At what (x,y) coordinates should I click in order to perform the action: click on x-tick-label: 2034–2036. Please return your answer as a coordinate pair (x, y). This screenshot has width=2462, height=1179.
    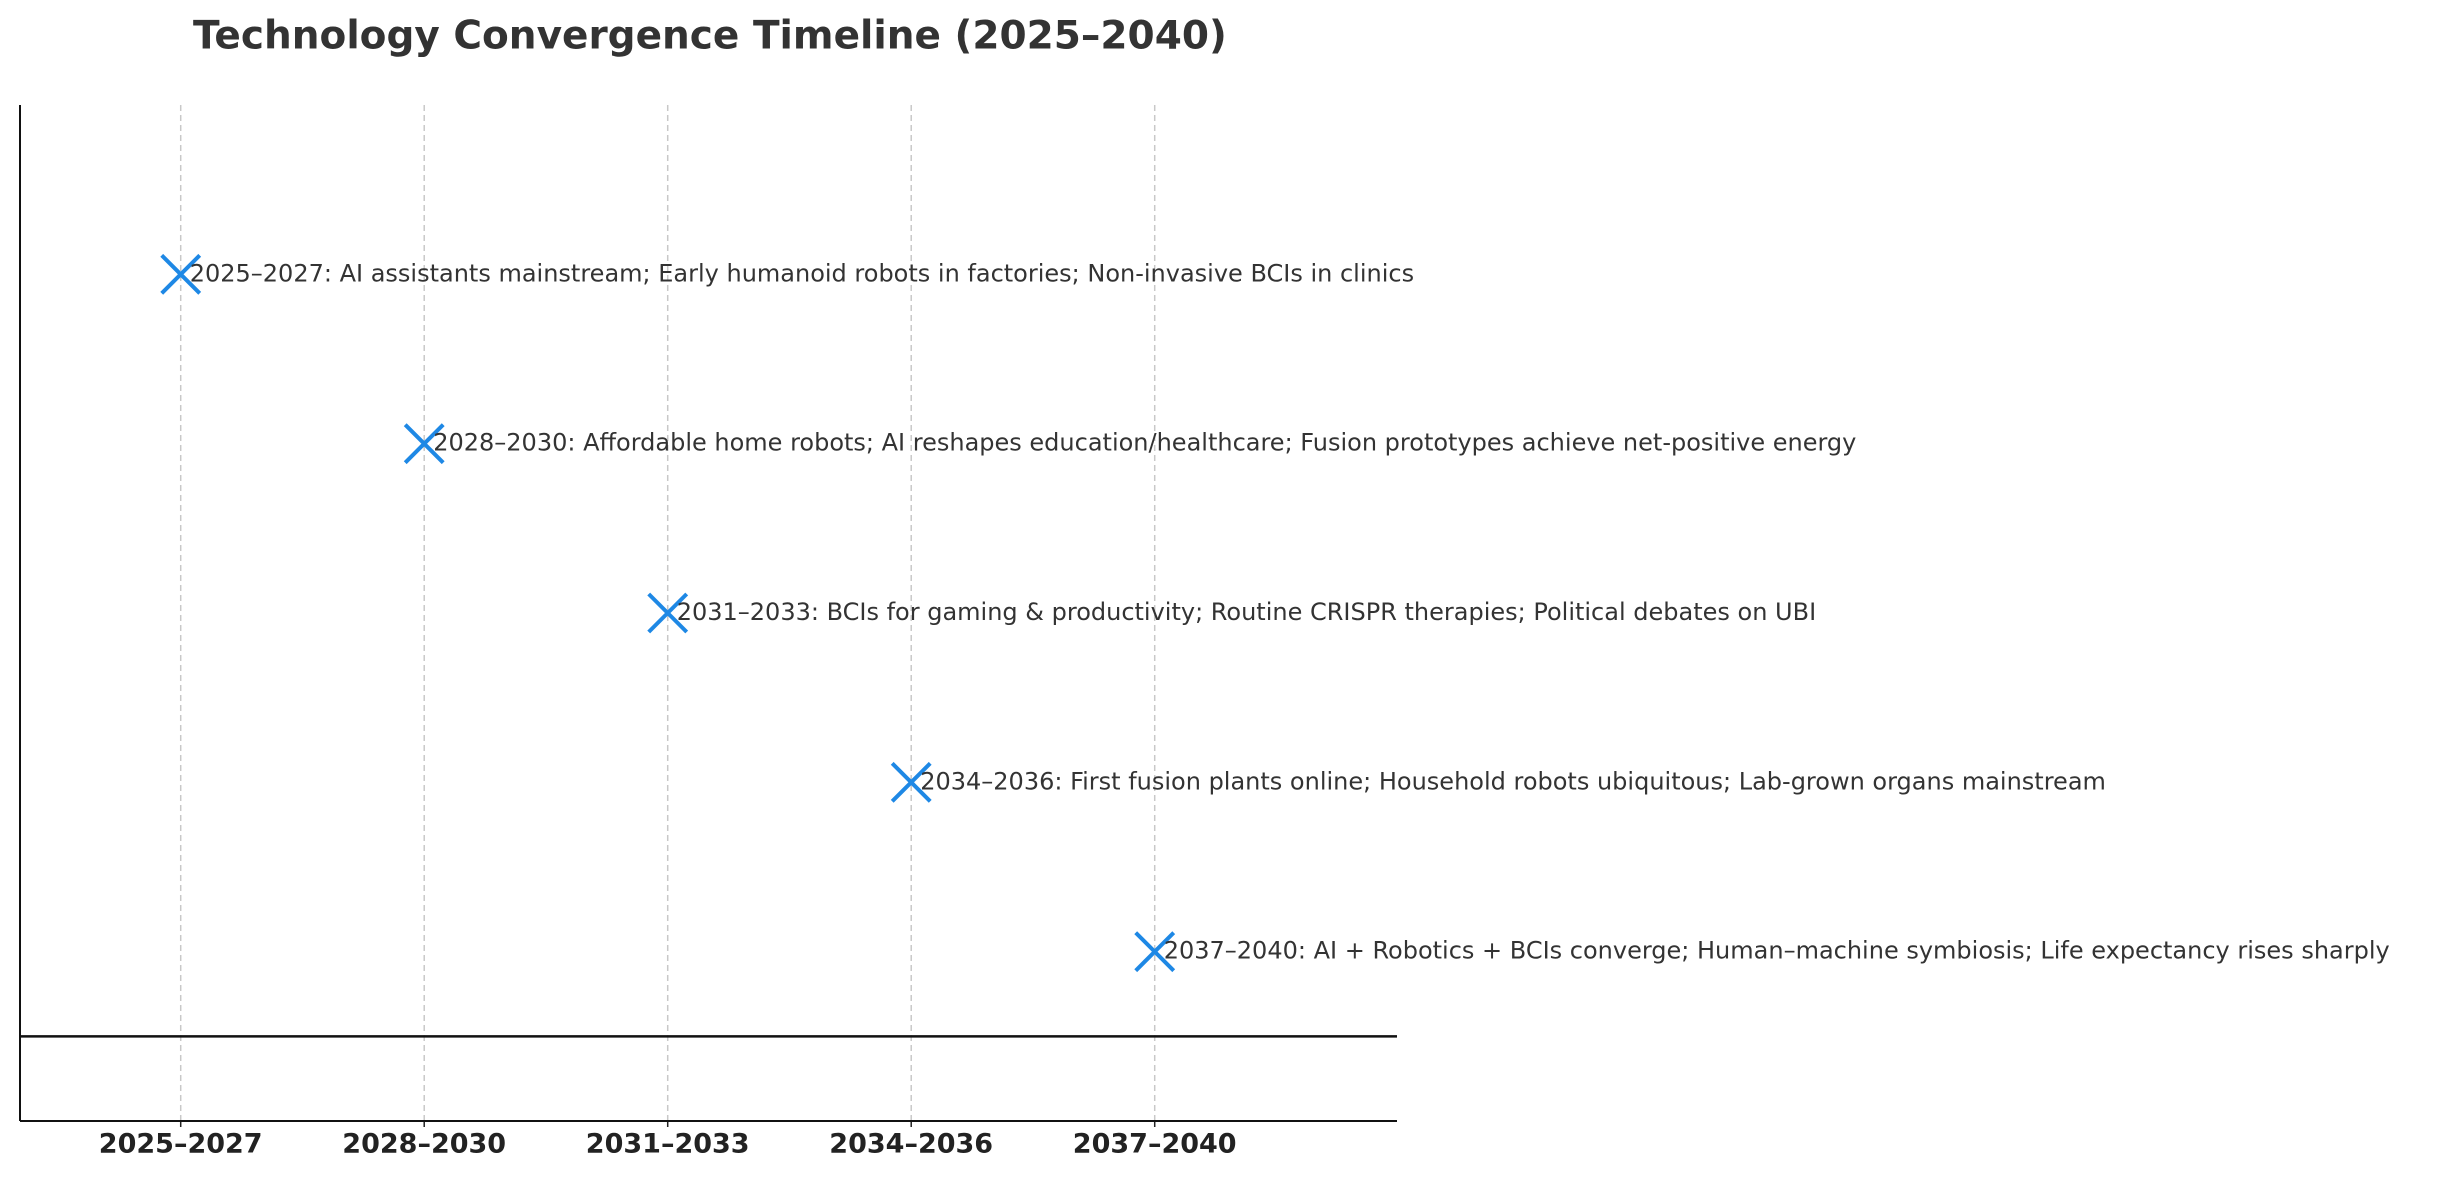
    Looking at the image, I should click on (911, 1144).